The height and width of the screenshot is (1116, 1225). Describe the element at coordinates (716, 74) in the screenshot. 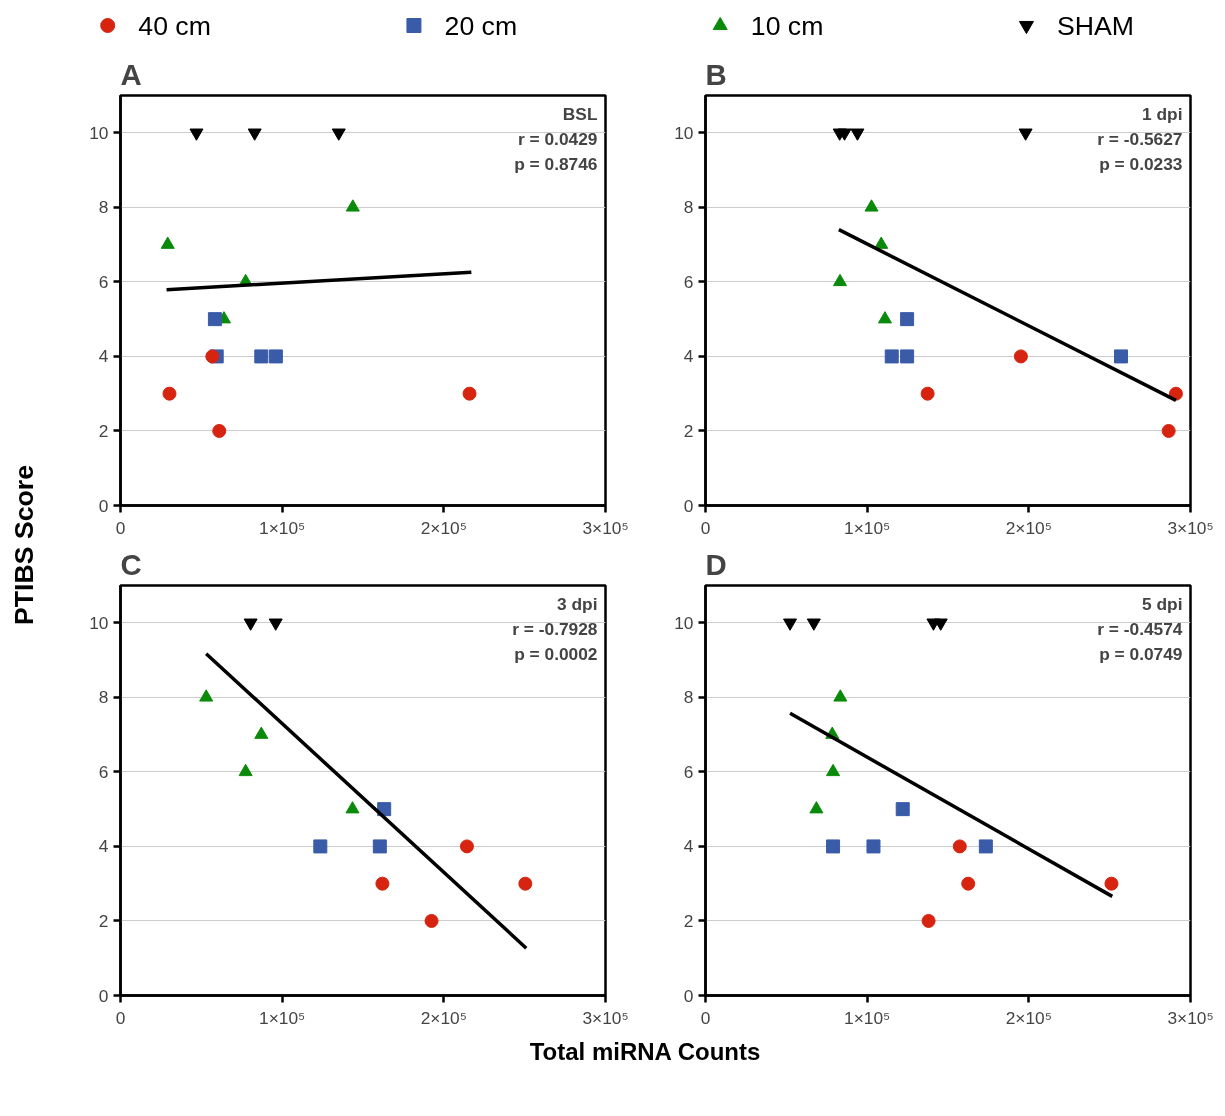

I see `chart-title: B` at that location.